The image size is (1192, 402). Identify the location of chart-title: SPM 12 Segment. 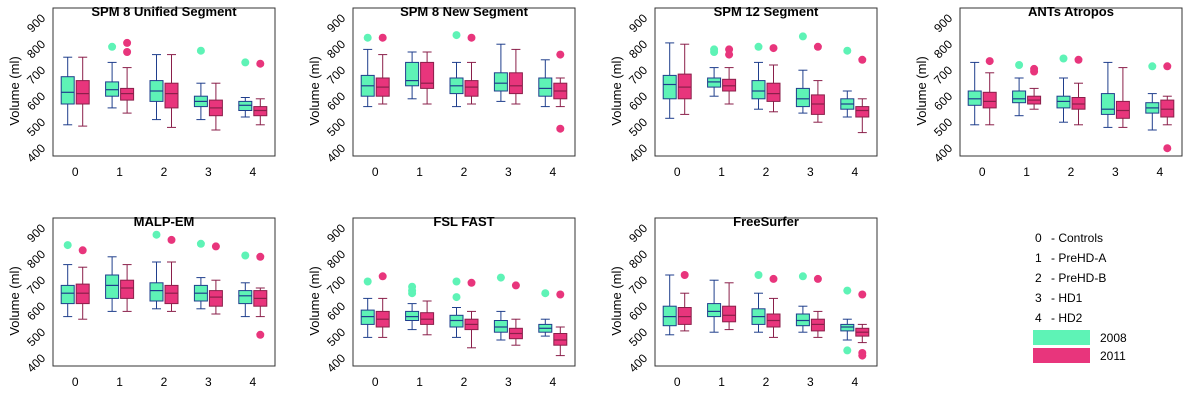
(766, 11).